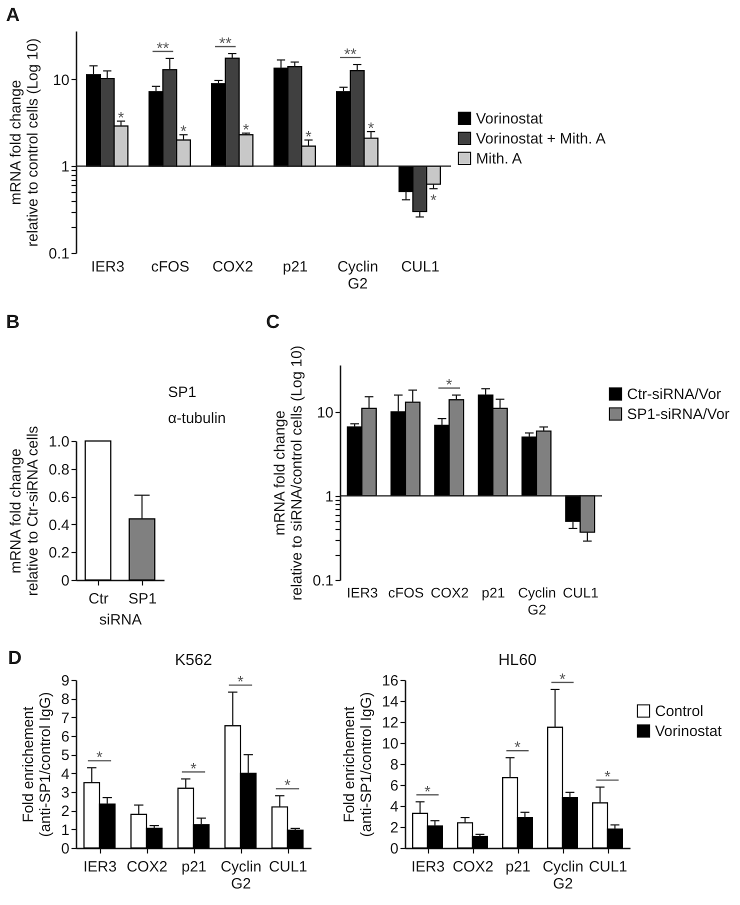 Image resolution: width=740 pixels, height=905 pixels. I want to click on text: α-tubulin, so click(197, 418).